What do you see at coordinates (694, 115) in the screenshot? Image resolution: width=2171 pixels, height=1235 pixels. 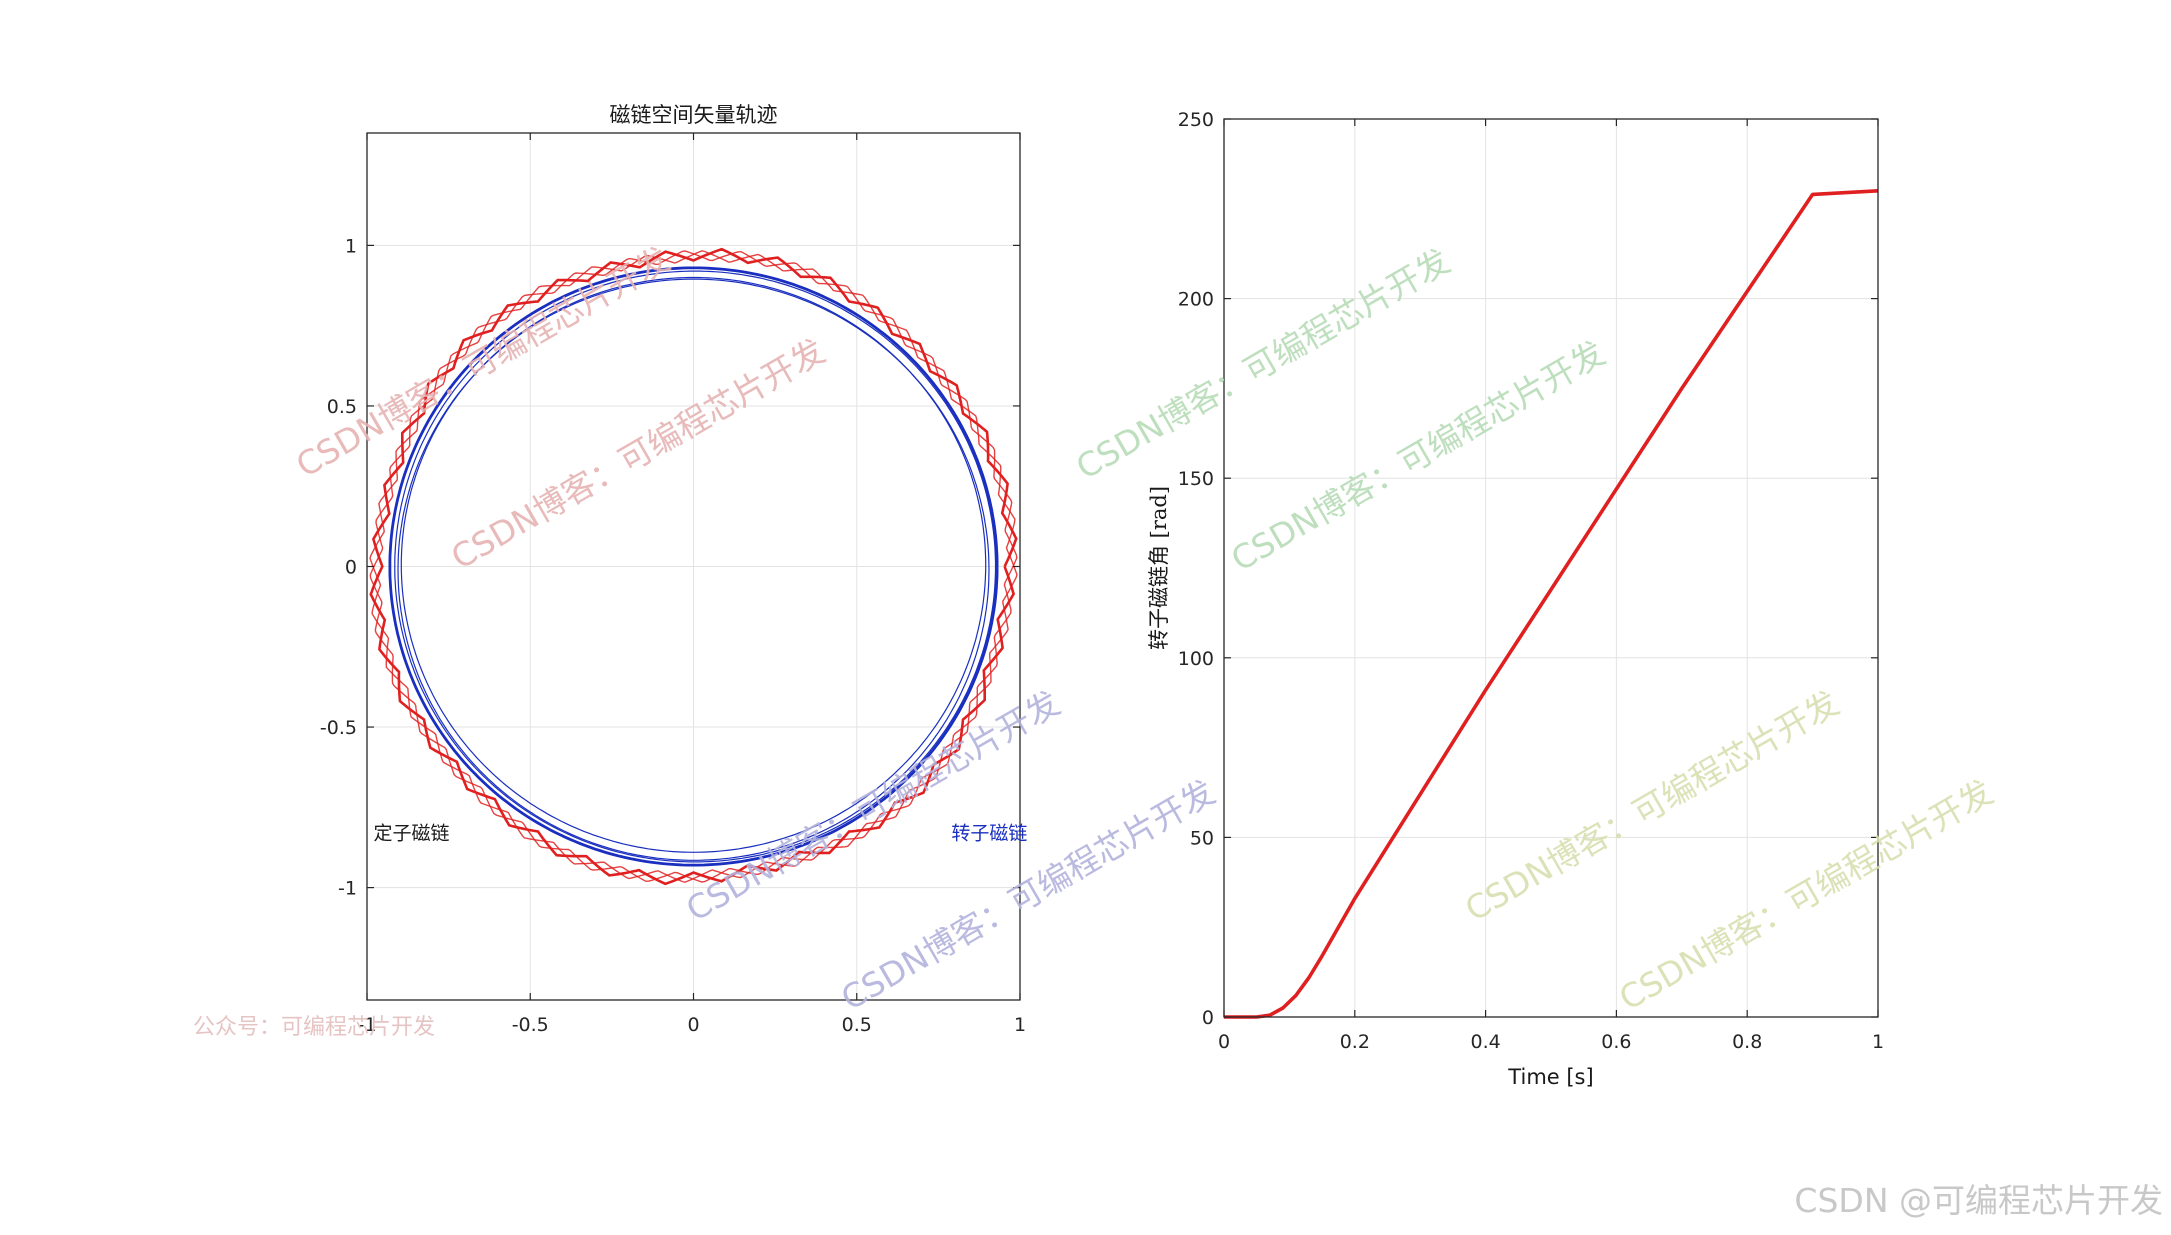 I see `chart1-title: 磁链空间矢量轨迹` at bounding box center [694, 115].